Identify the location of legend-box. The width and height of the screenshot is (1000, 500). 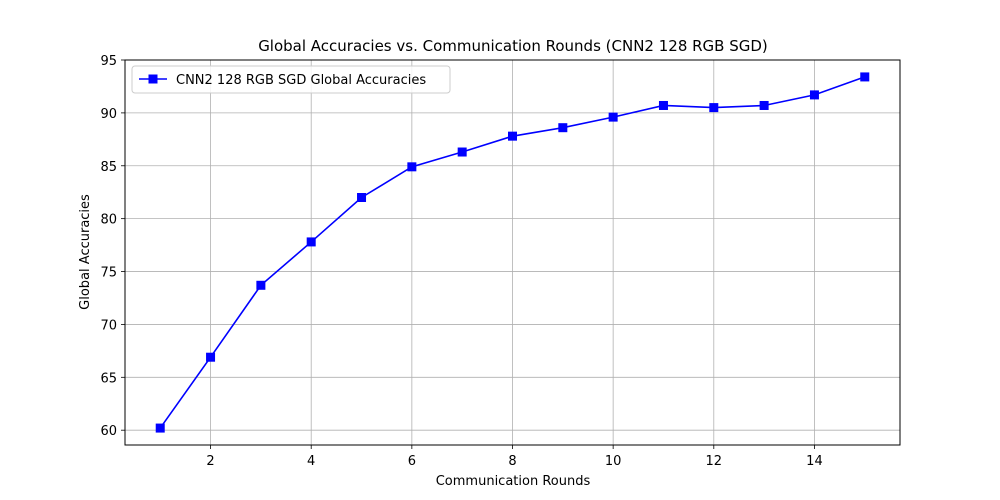
(291, 79).